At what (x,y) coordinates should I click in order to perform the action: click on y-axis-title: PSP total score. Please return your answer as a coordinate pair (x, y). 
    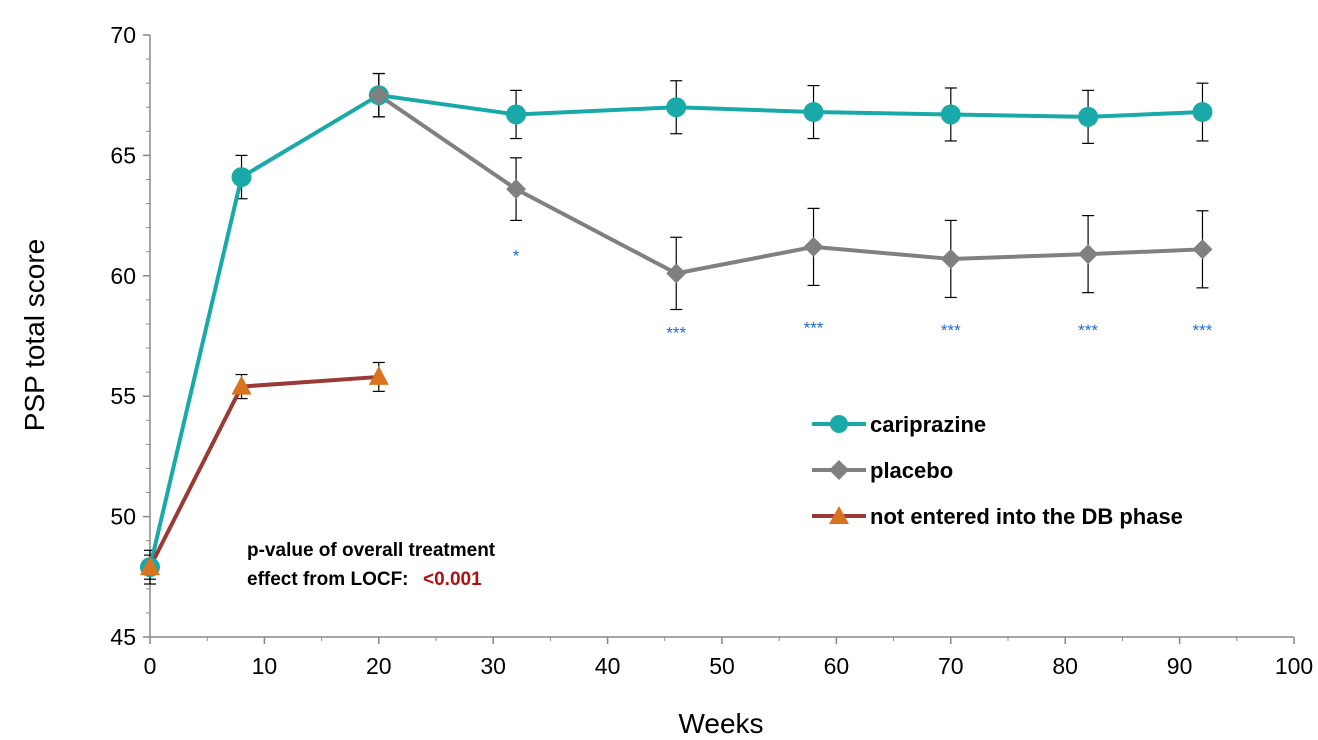
    Looking at the image, I should click on (34, 335).